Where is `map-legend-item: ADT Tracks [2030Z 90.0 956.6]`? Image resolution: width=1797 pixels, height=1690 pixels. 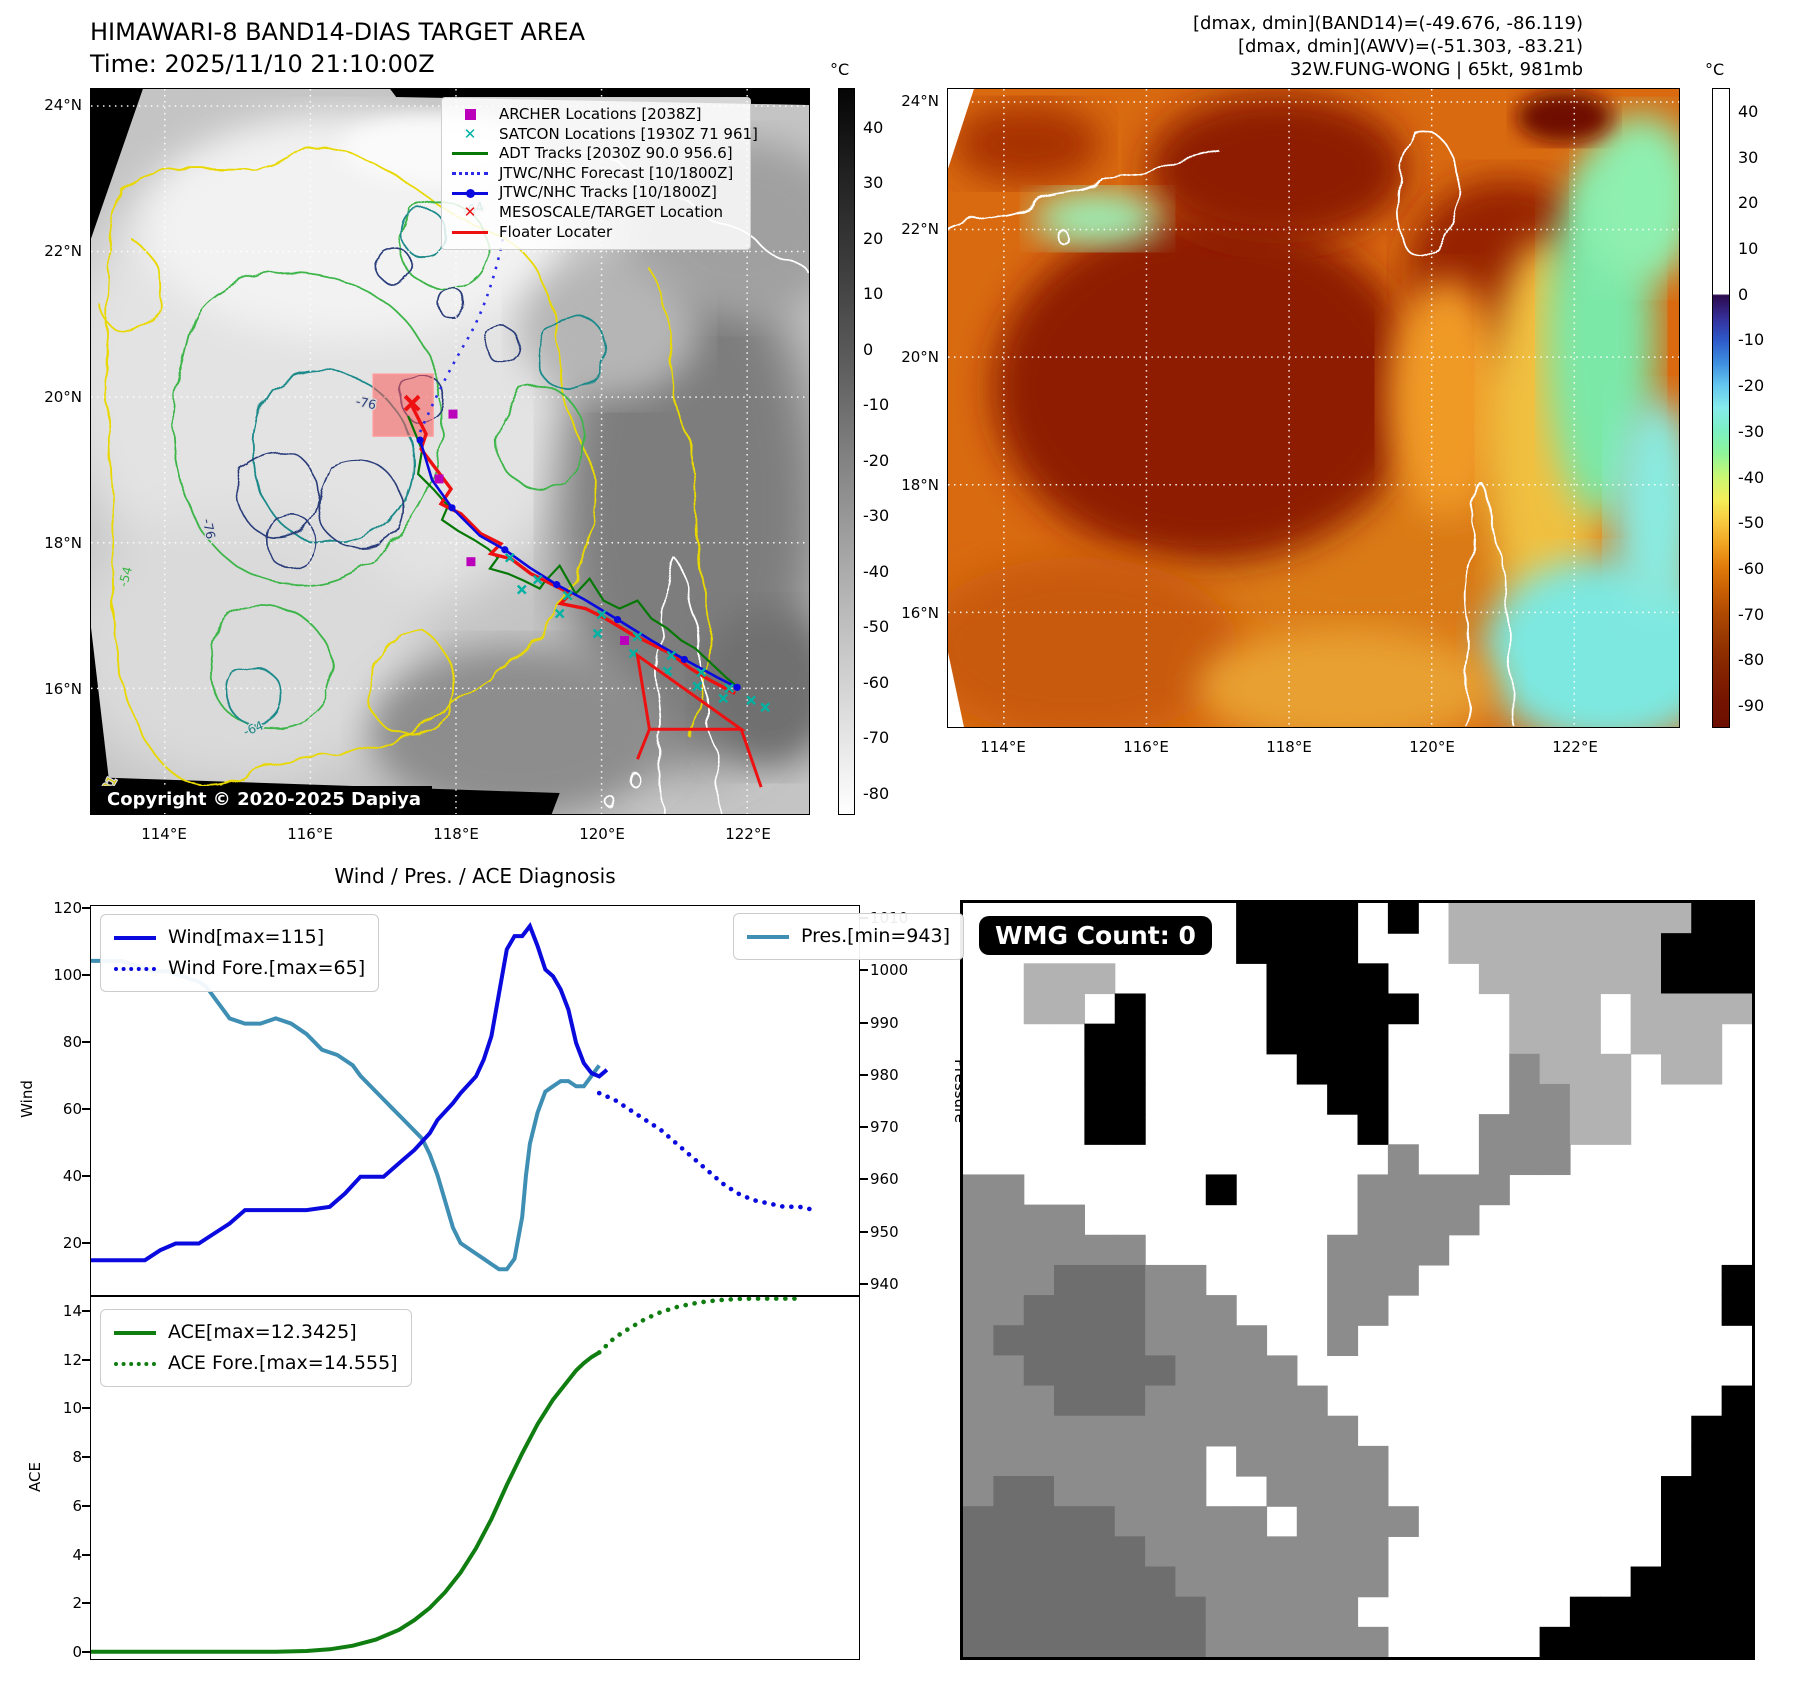
map-legend-item: ADT Tracks [2030Z 90.0 956.6] is located at coordinates (596, 154).